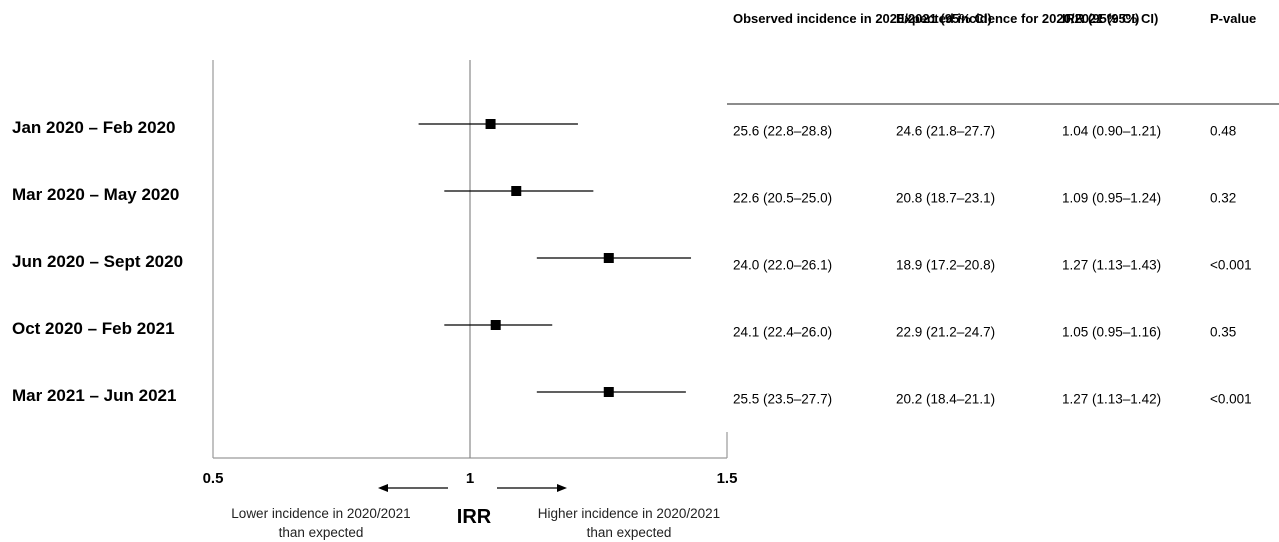 This screenshot has height=542, width=1279. Describe the element at coordinates (94, 395) in the screenshot. I see `row-label: Mar 2021 – Jun 2021` at that location.